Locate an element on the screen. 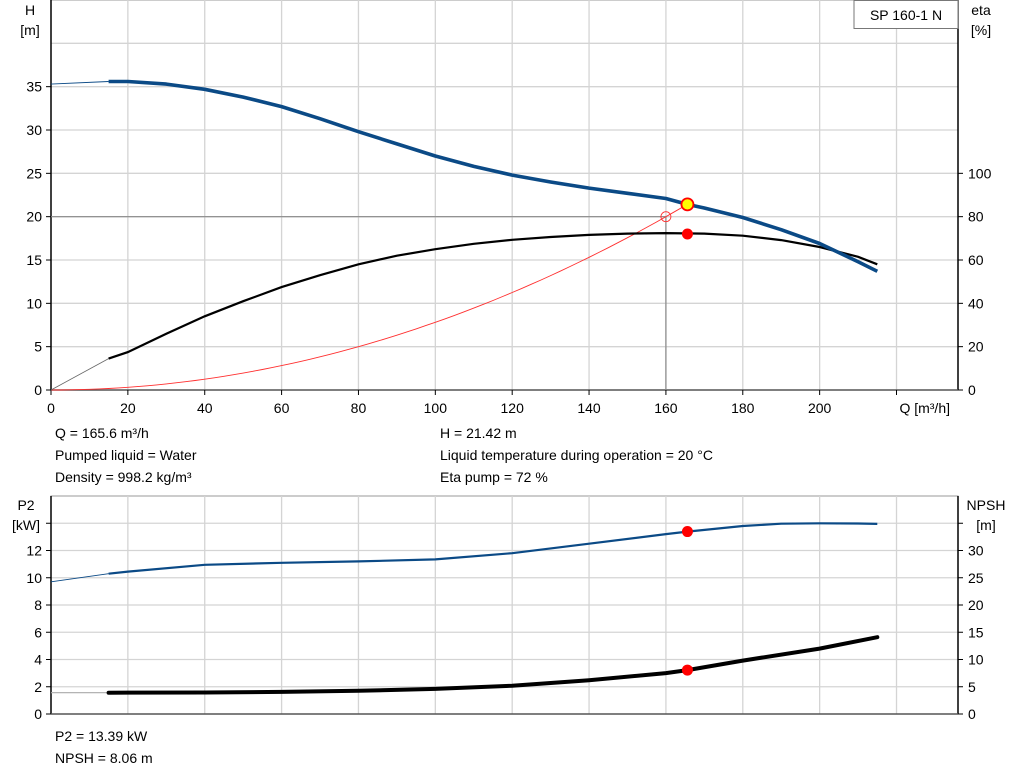 The image size is (1024, 781). info-npsh: NPSH = 8.06 m is located at coordinates (104, 758).